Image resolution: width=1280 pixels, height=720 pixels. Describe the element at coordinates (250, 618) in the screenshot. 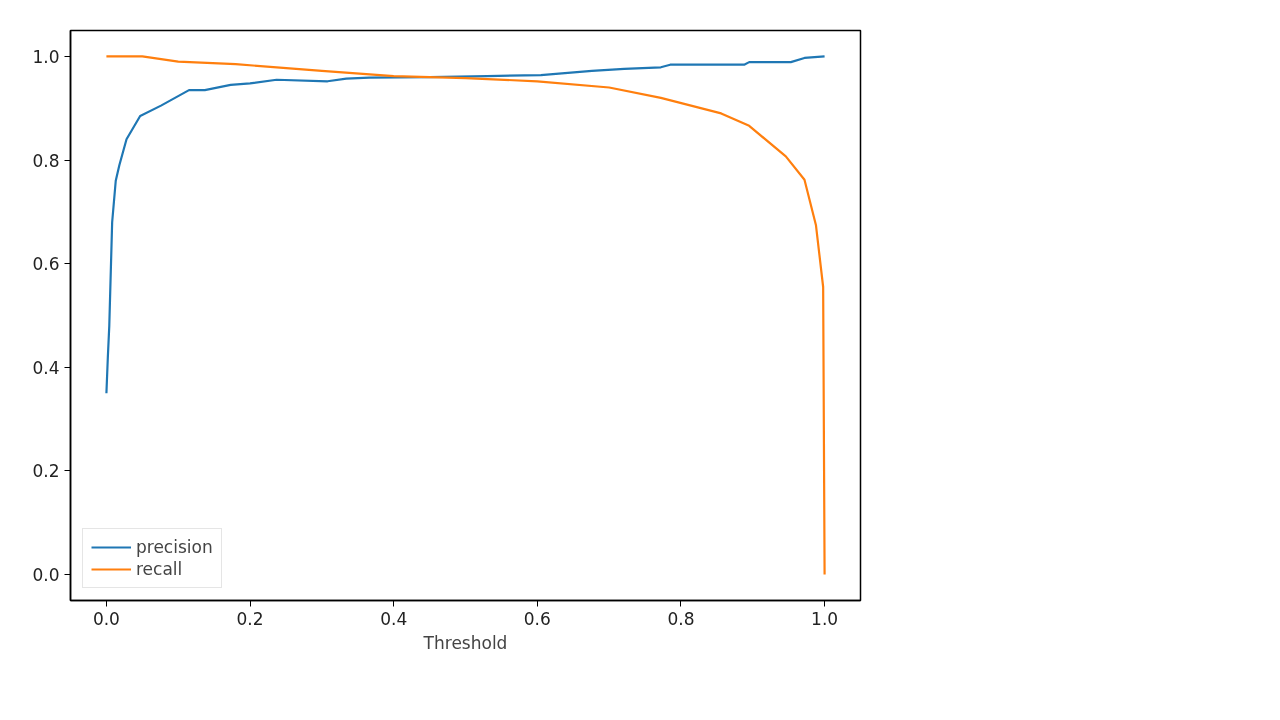

I see `x-tick-label: 0.2` at that location.